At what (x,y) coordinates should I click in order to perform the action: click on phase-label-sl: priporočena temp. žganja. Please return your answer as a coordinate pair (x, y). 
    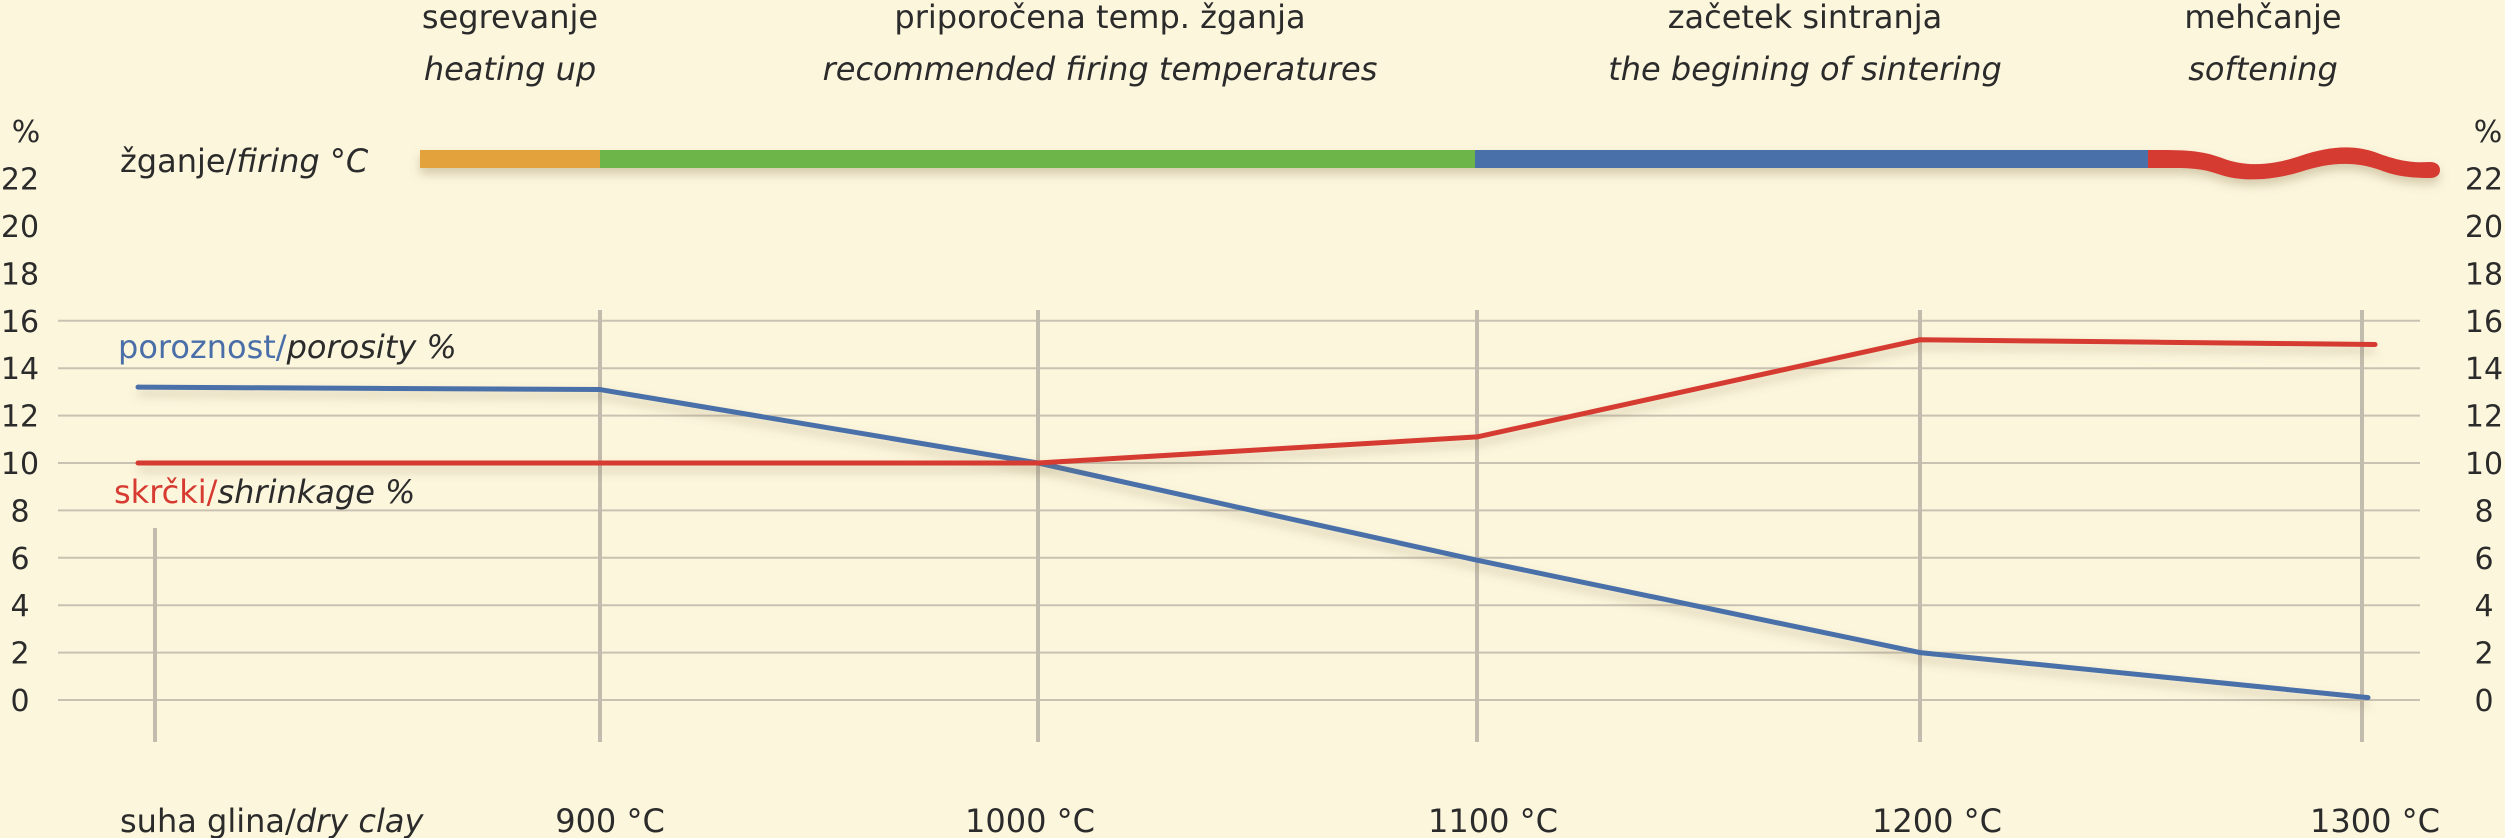
    Looking at the image, I should click on (1099, 18).